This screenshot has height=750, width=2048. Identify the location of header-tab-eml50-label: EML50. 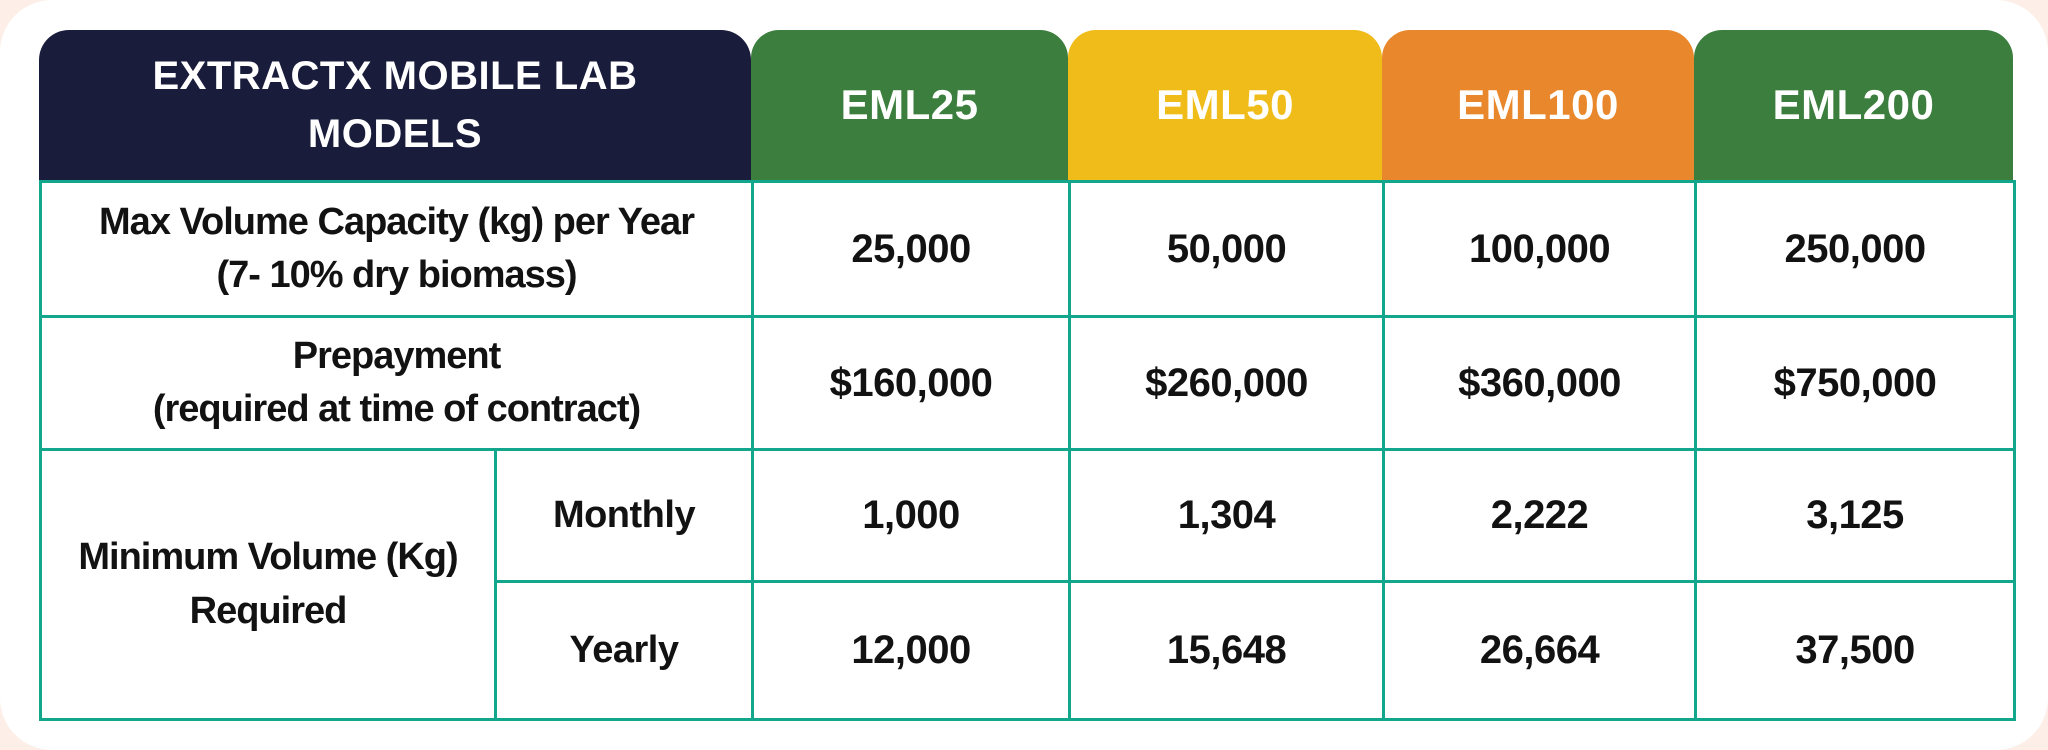
(1225, 104).